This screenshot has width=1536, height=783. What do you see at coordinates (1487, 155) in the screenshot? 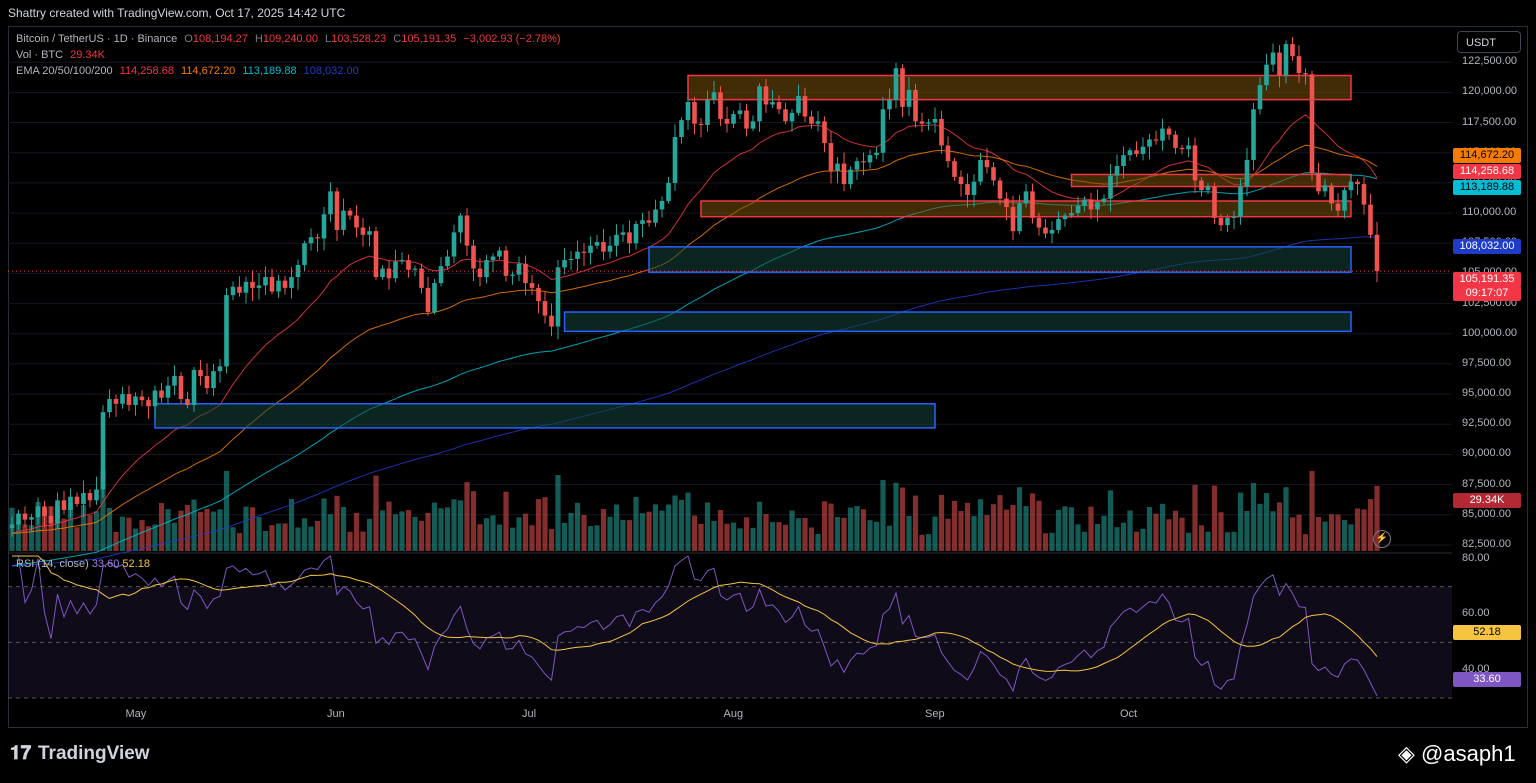
I see `ema50-badge: 114,672.20` at bounding box center [1487, 155].